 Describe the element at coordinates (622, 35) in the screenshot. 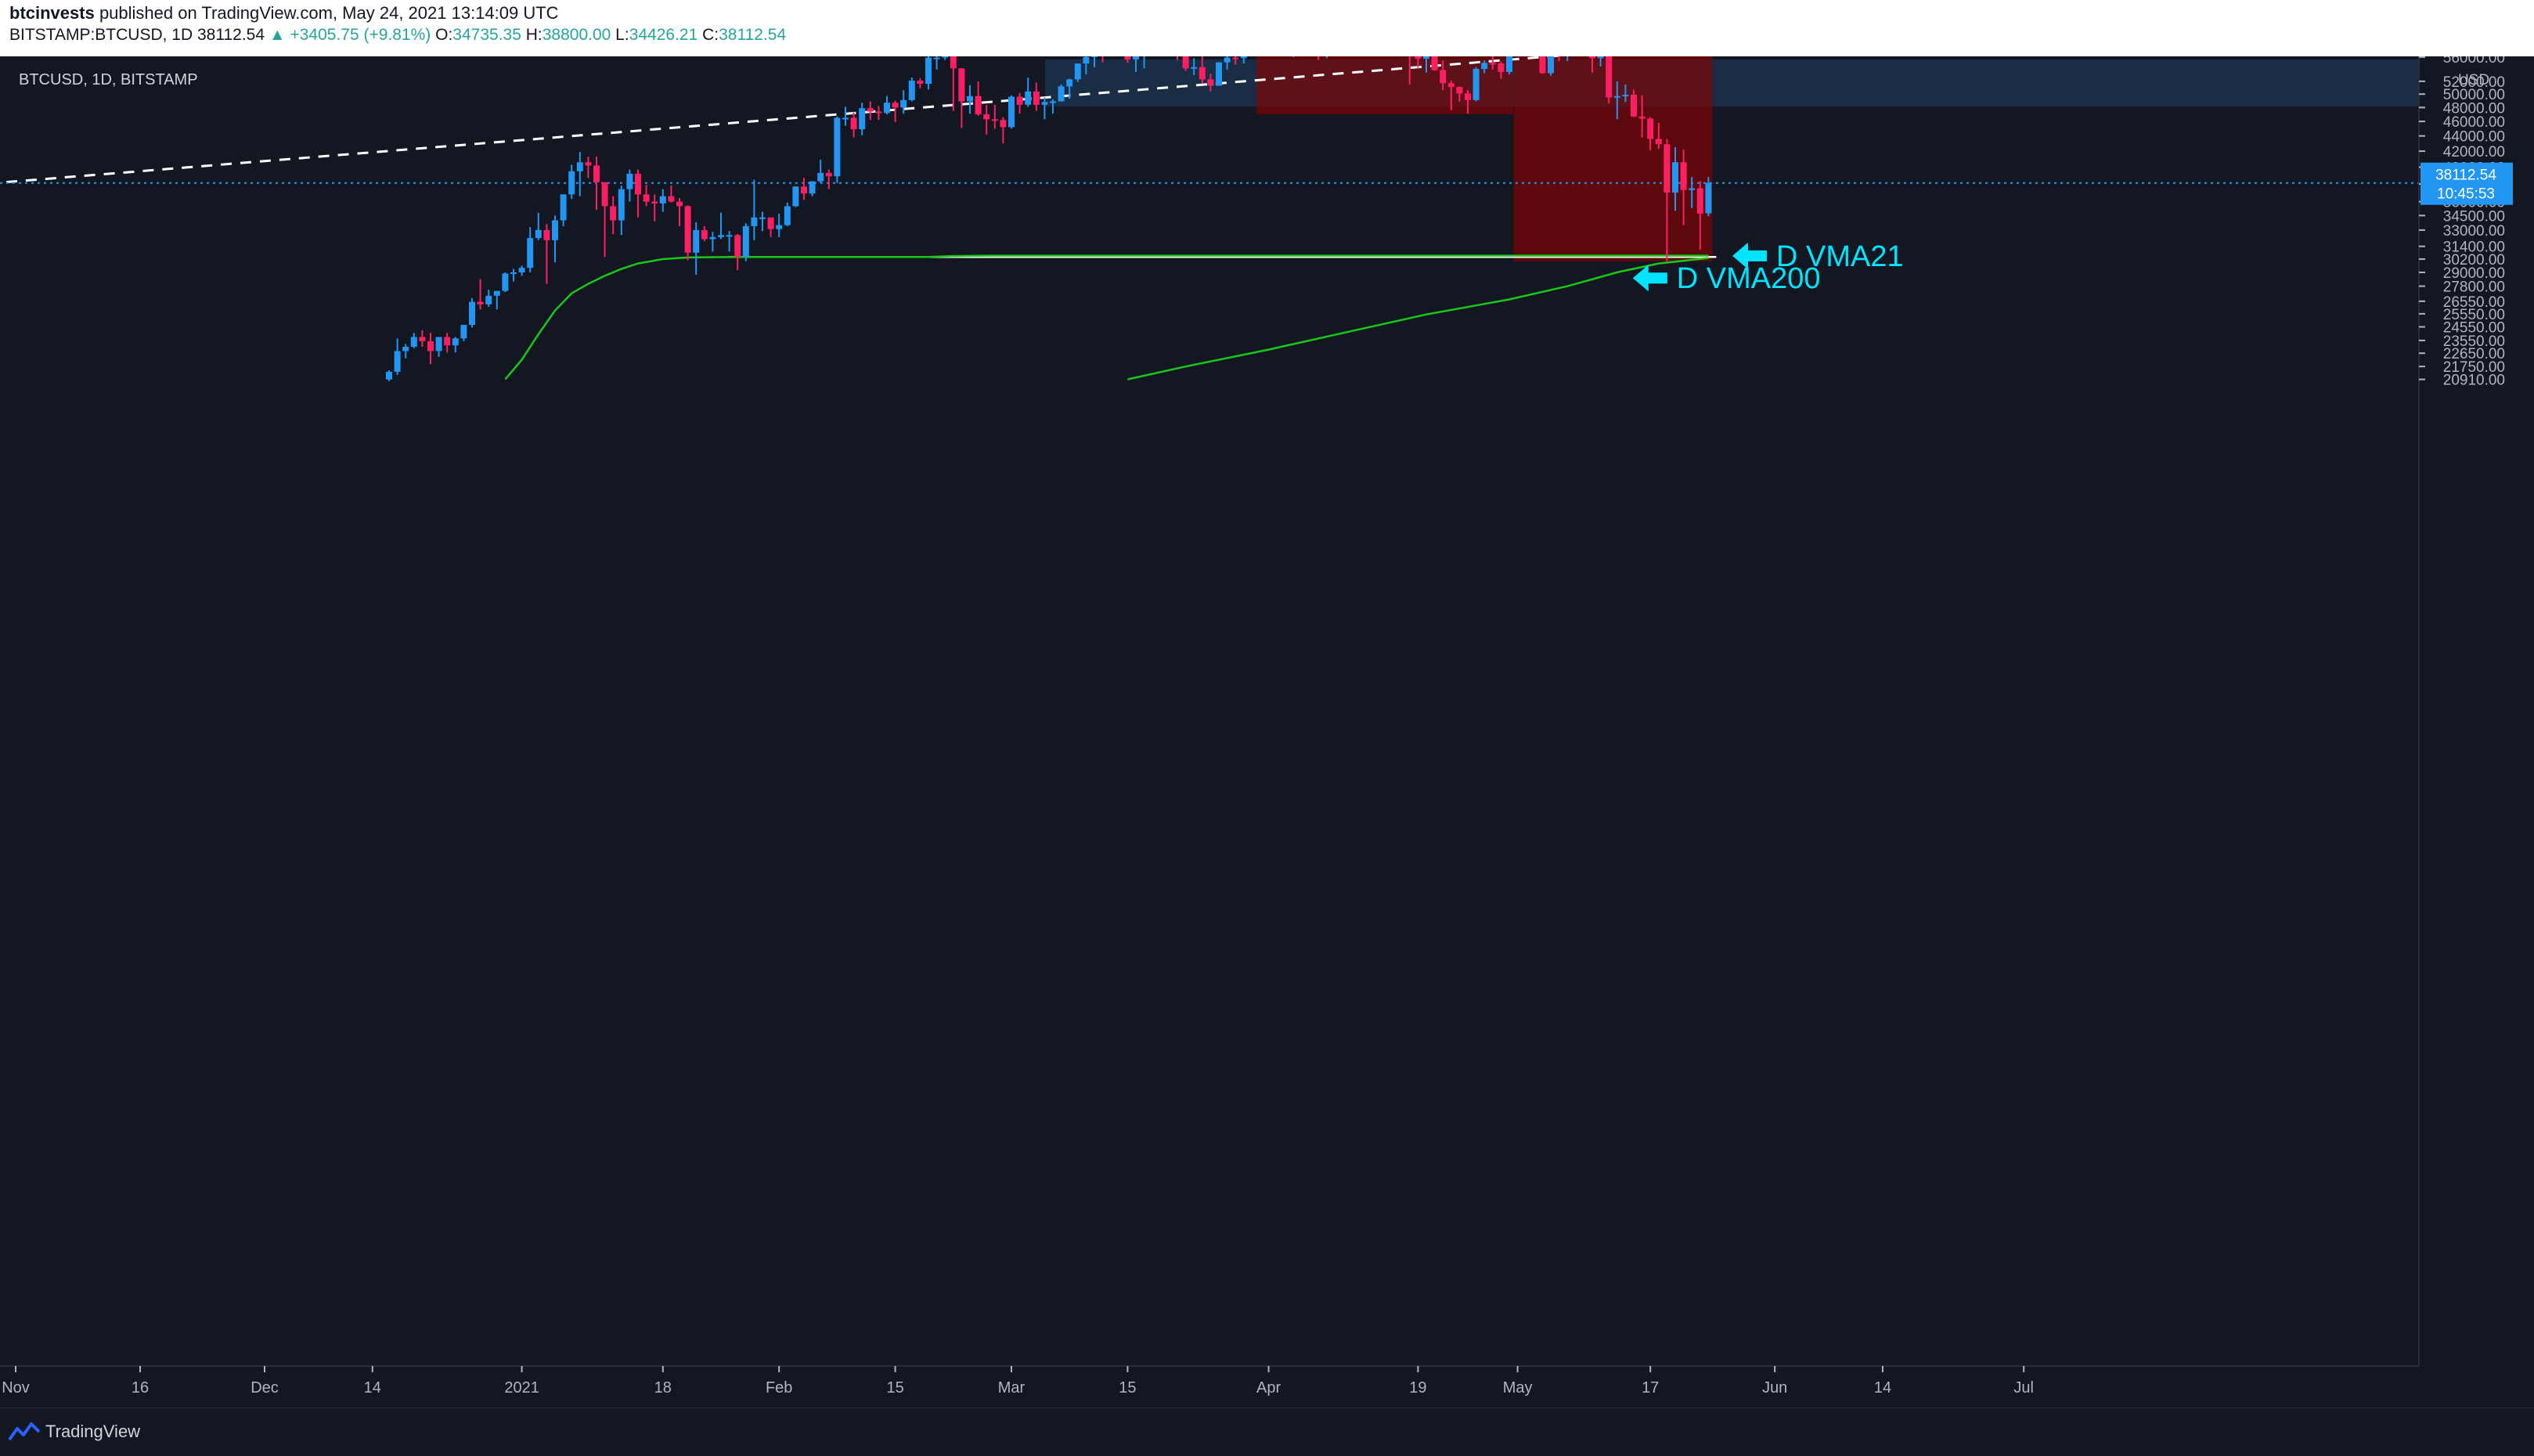

I see `low-label: L:` at that location.